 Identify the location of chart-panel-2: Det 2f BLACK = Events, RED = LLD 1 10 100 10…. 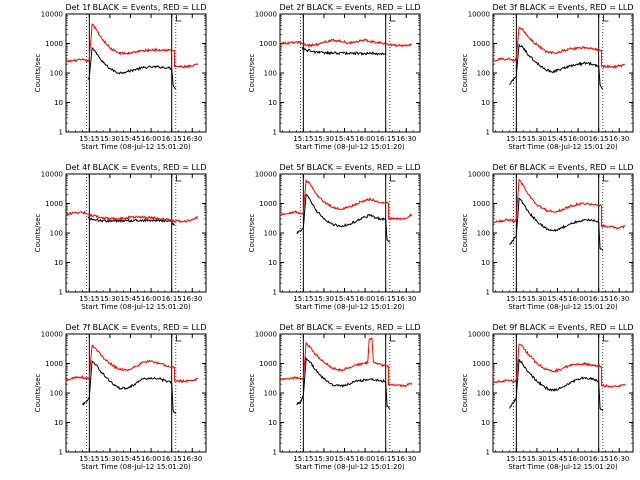
(334, 77).